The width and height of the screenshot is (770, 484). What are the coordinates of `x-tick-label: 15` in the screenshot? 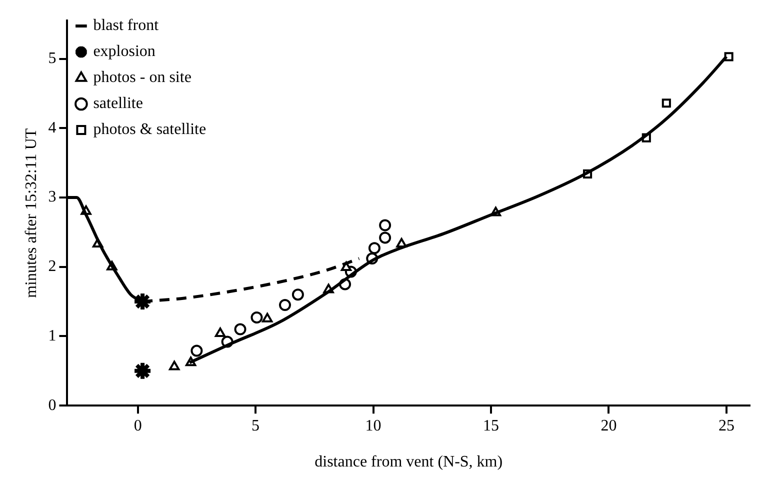 It's located at (491, 425).